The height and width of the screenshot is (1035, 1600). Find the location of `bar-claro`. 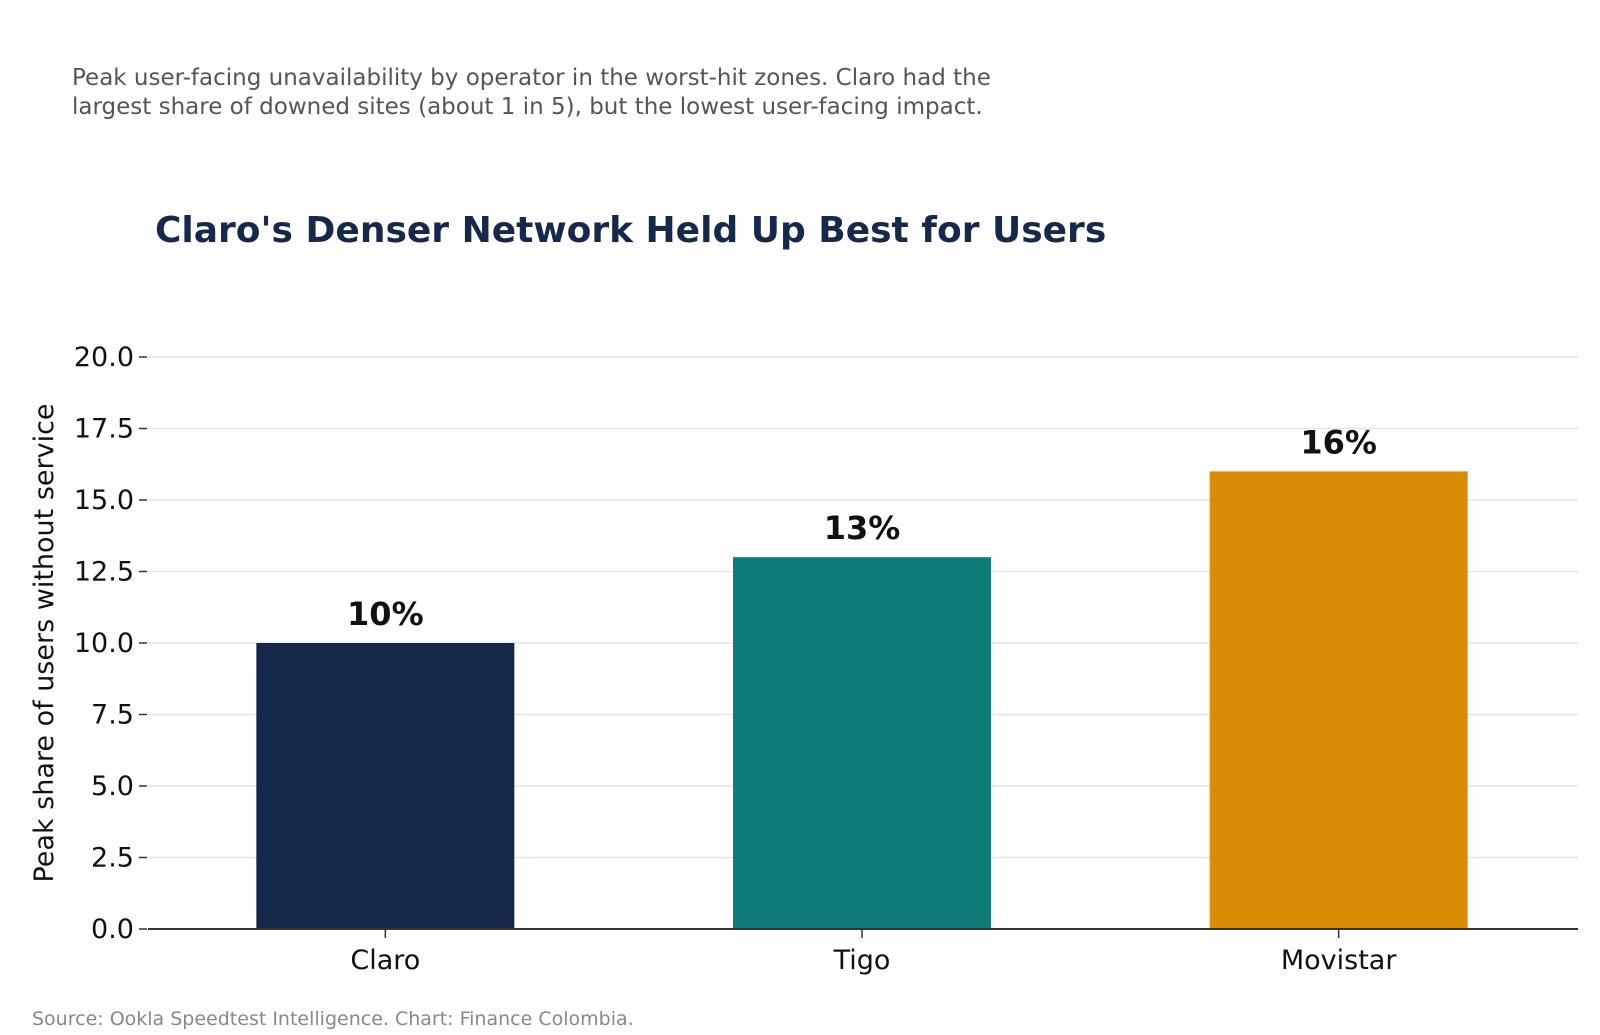

bar-claro is located at coordinates (385, 786).